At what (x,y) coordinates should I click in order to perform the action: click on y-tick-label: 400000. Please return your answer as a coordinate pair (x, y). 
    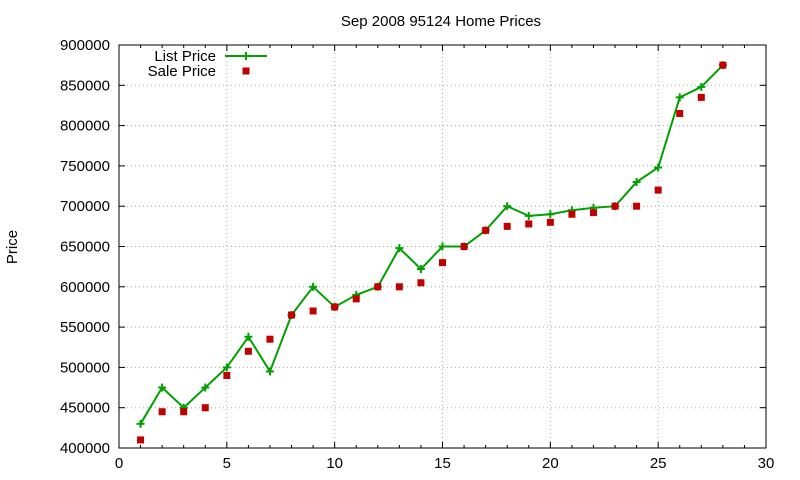
    Looking at the image, I should click on (85, 448).